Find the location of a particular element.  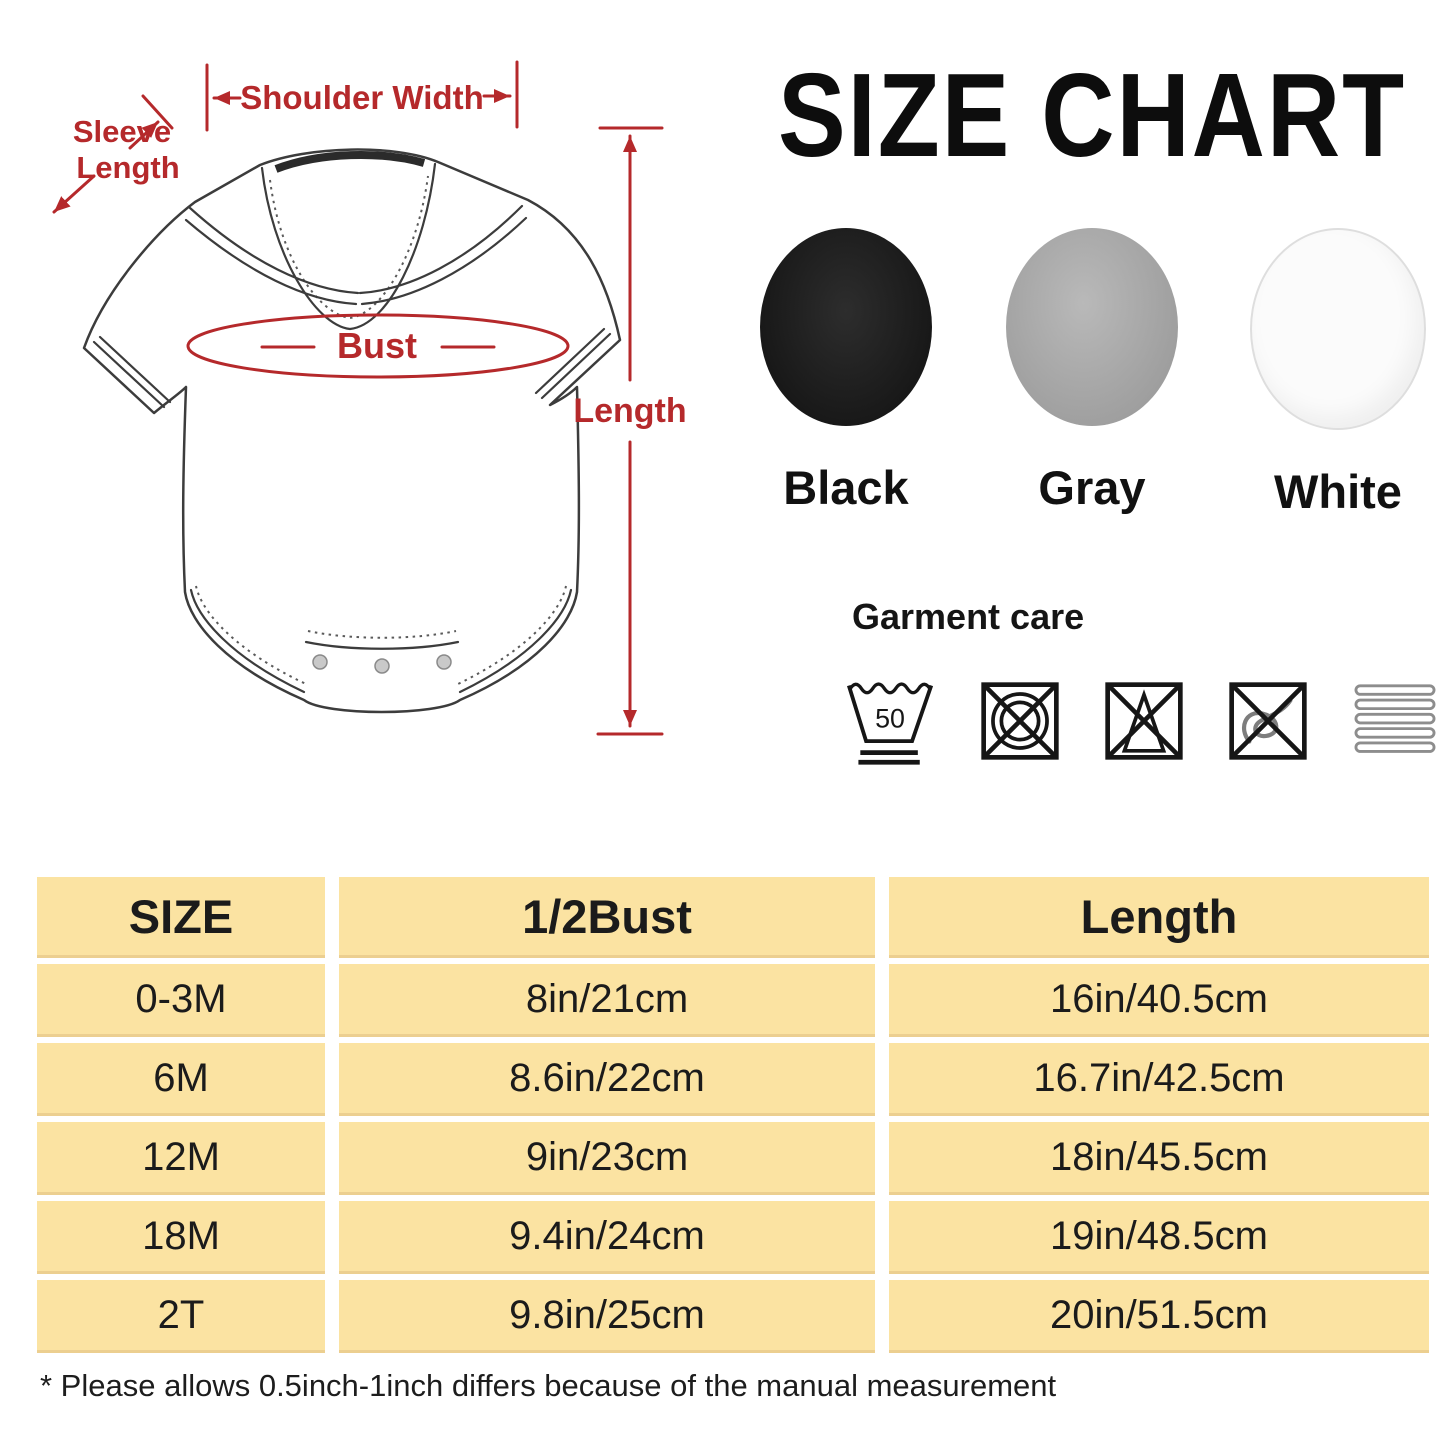

do-not-bleach-icon is located at coordinates (1144, 721).